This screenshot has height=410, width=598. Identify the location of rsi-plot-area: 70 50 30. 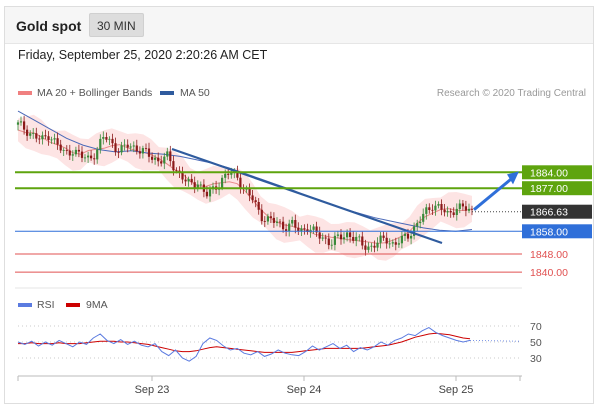
(279, 343).